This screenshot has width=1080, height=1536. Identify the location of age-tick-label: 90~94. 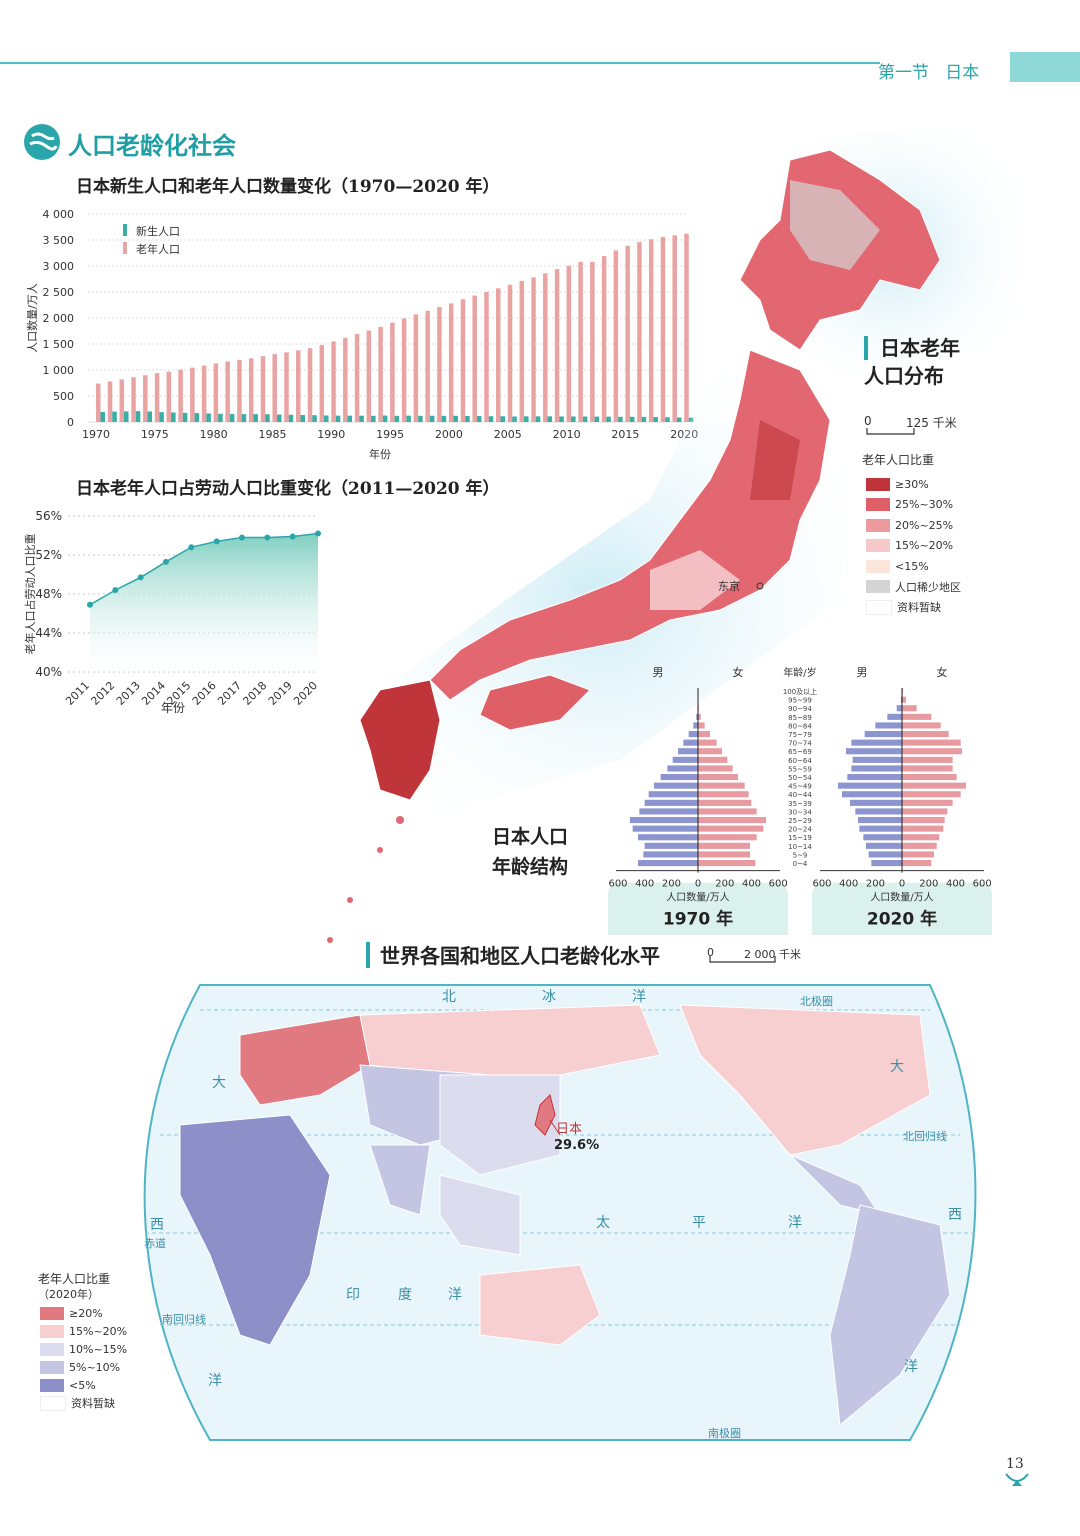
(800, 709).